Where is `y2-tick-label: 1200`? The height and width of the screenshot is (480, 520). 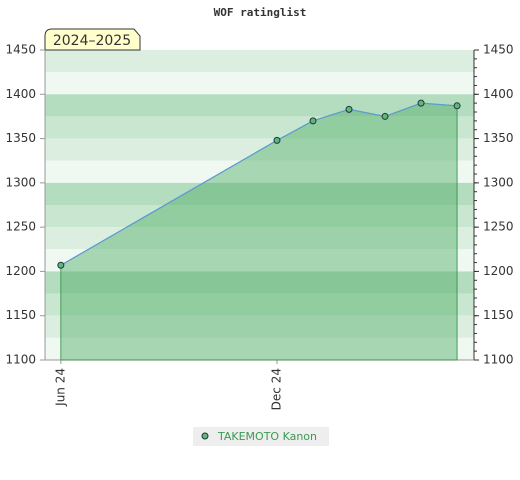
y2-tick-label: 1200 is located at coordinates (498, 271).